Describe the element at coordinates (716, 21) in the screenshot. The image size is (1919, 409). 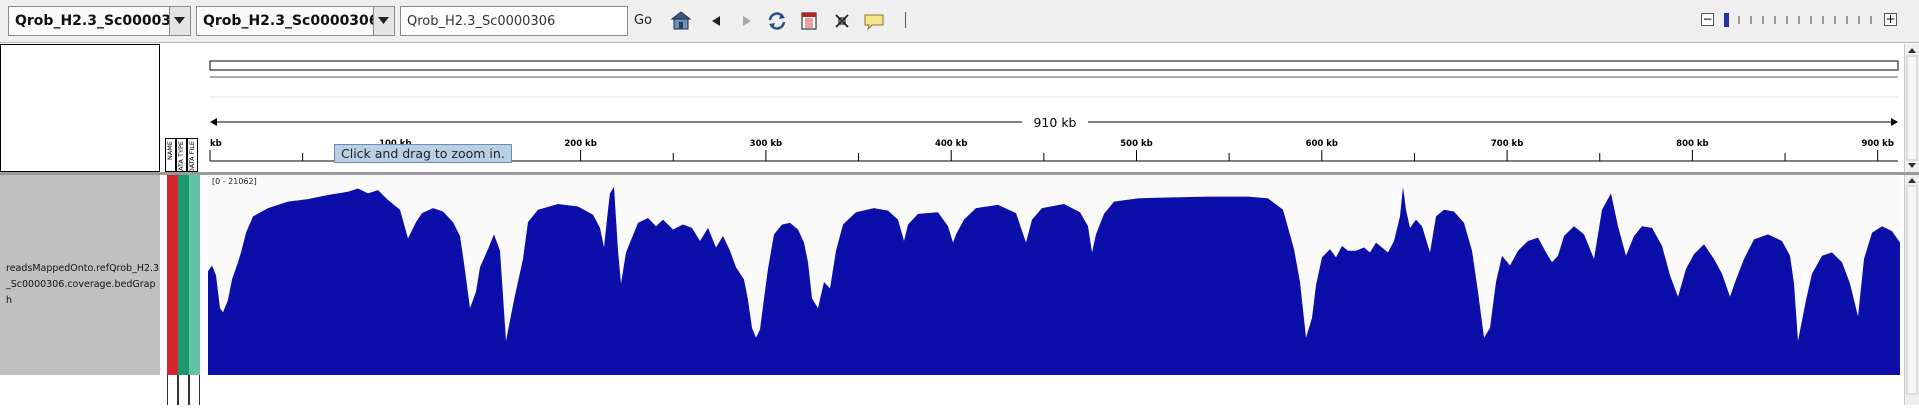
I see `back-icon` at that location.